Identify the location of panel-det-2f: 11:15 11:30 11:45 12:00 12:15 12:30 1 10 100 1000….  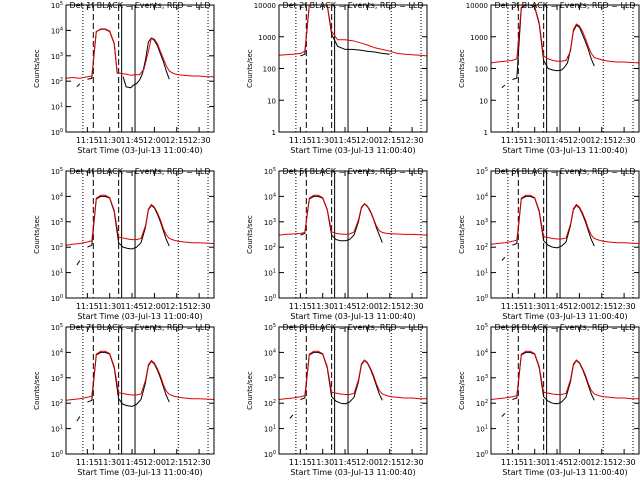
(337, 78).